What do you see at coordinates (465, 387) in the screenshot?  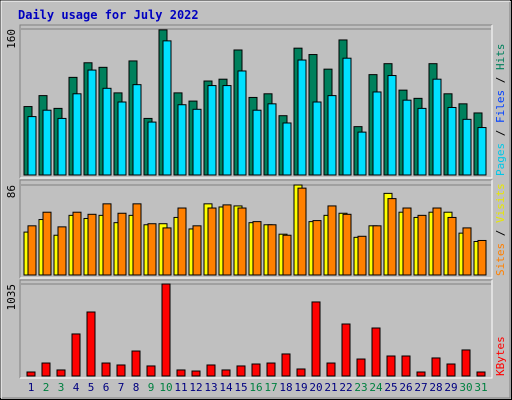 I see `x-tick-label: 30` at bounding box center [465, 387].